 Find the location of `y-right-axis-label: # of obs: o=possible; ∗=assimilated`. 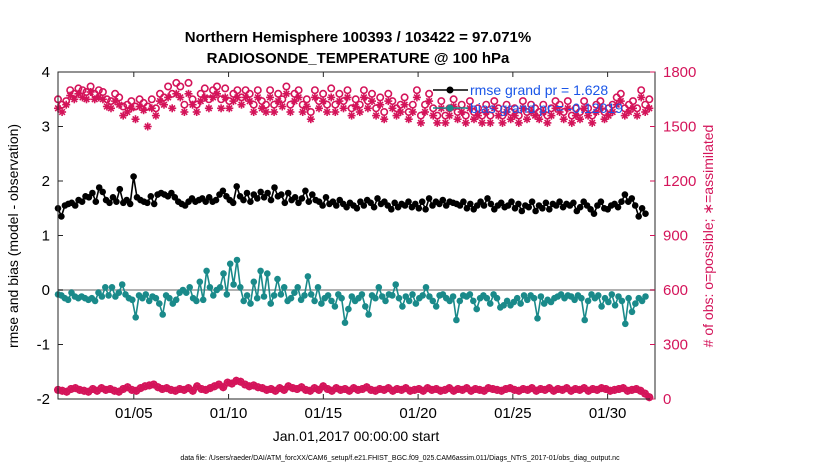

y-right-axis-label: # of obs: o=possible; ∗=assimilated is located at coordinates (708, 236).